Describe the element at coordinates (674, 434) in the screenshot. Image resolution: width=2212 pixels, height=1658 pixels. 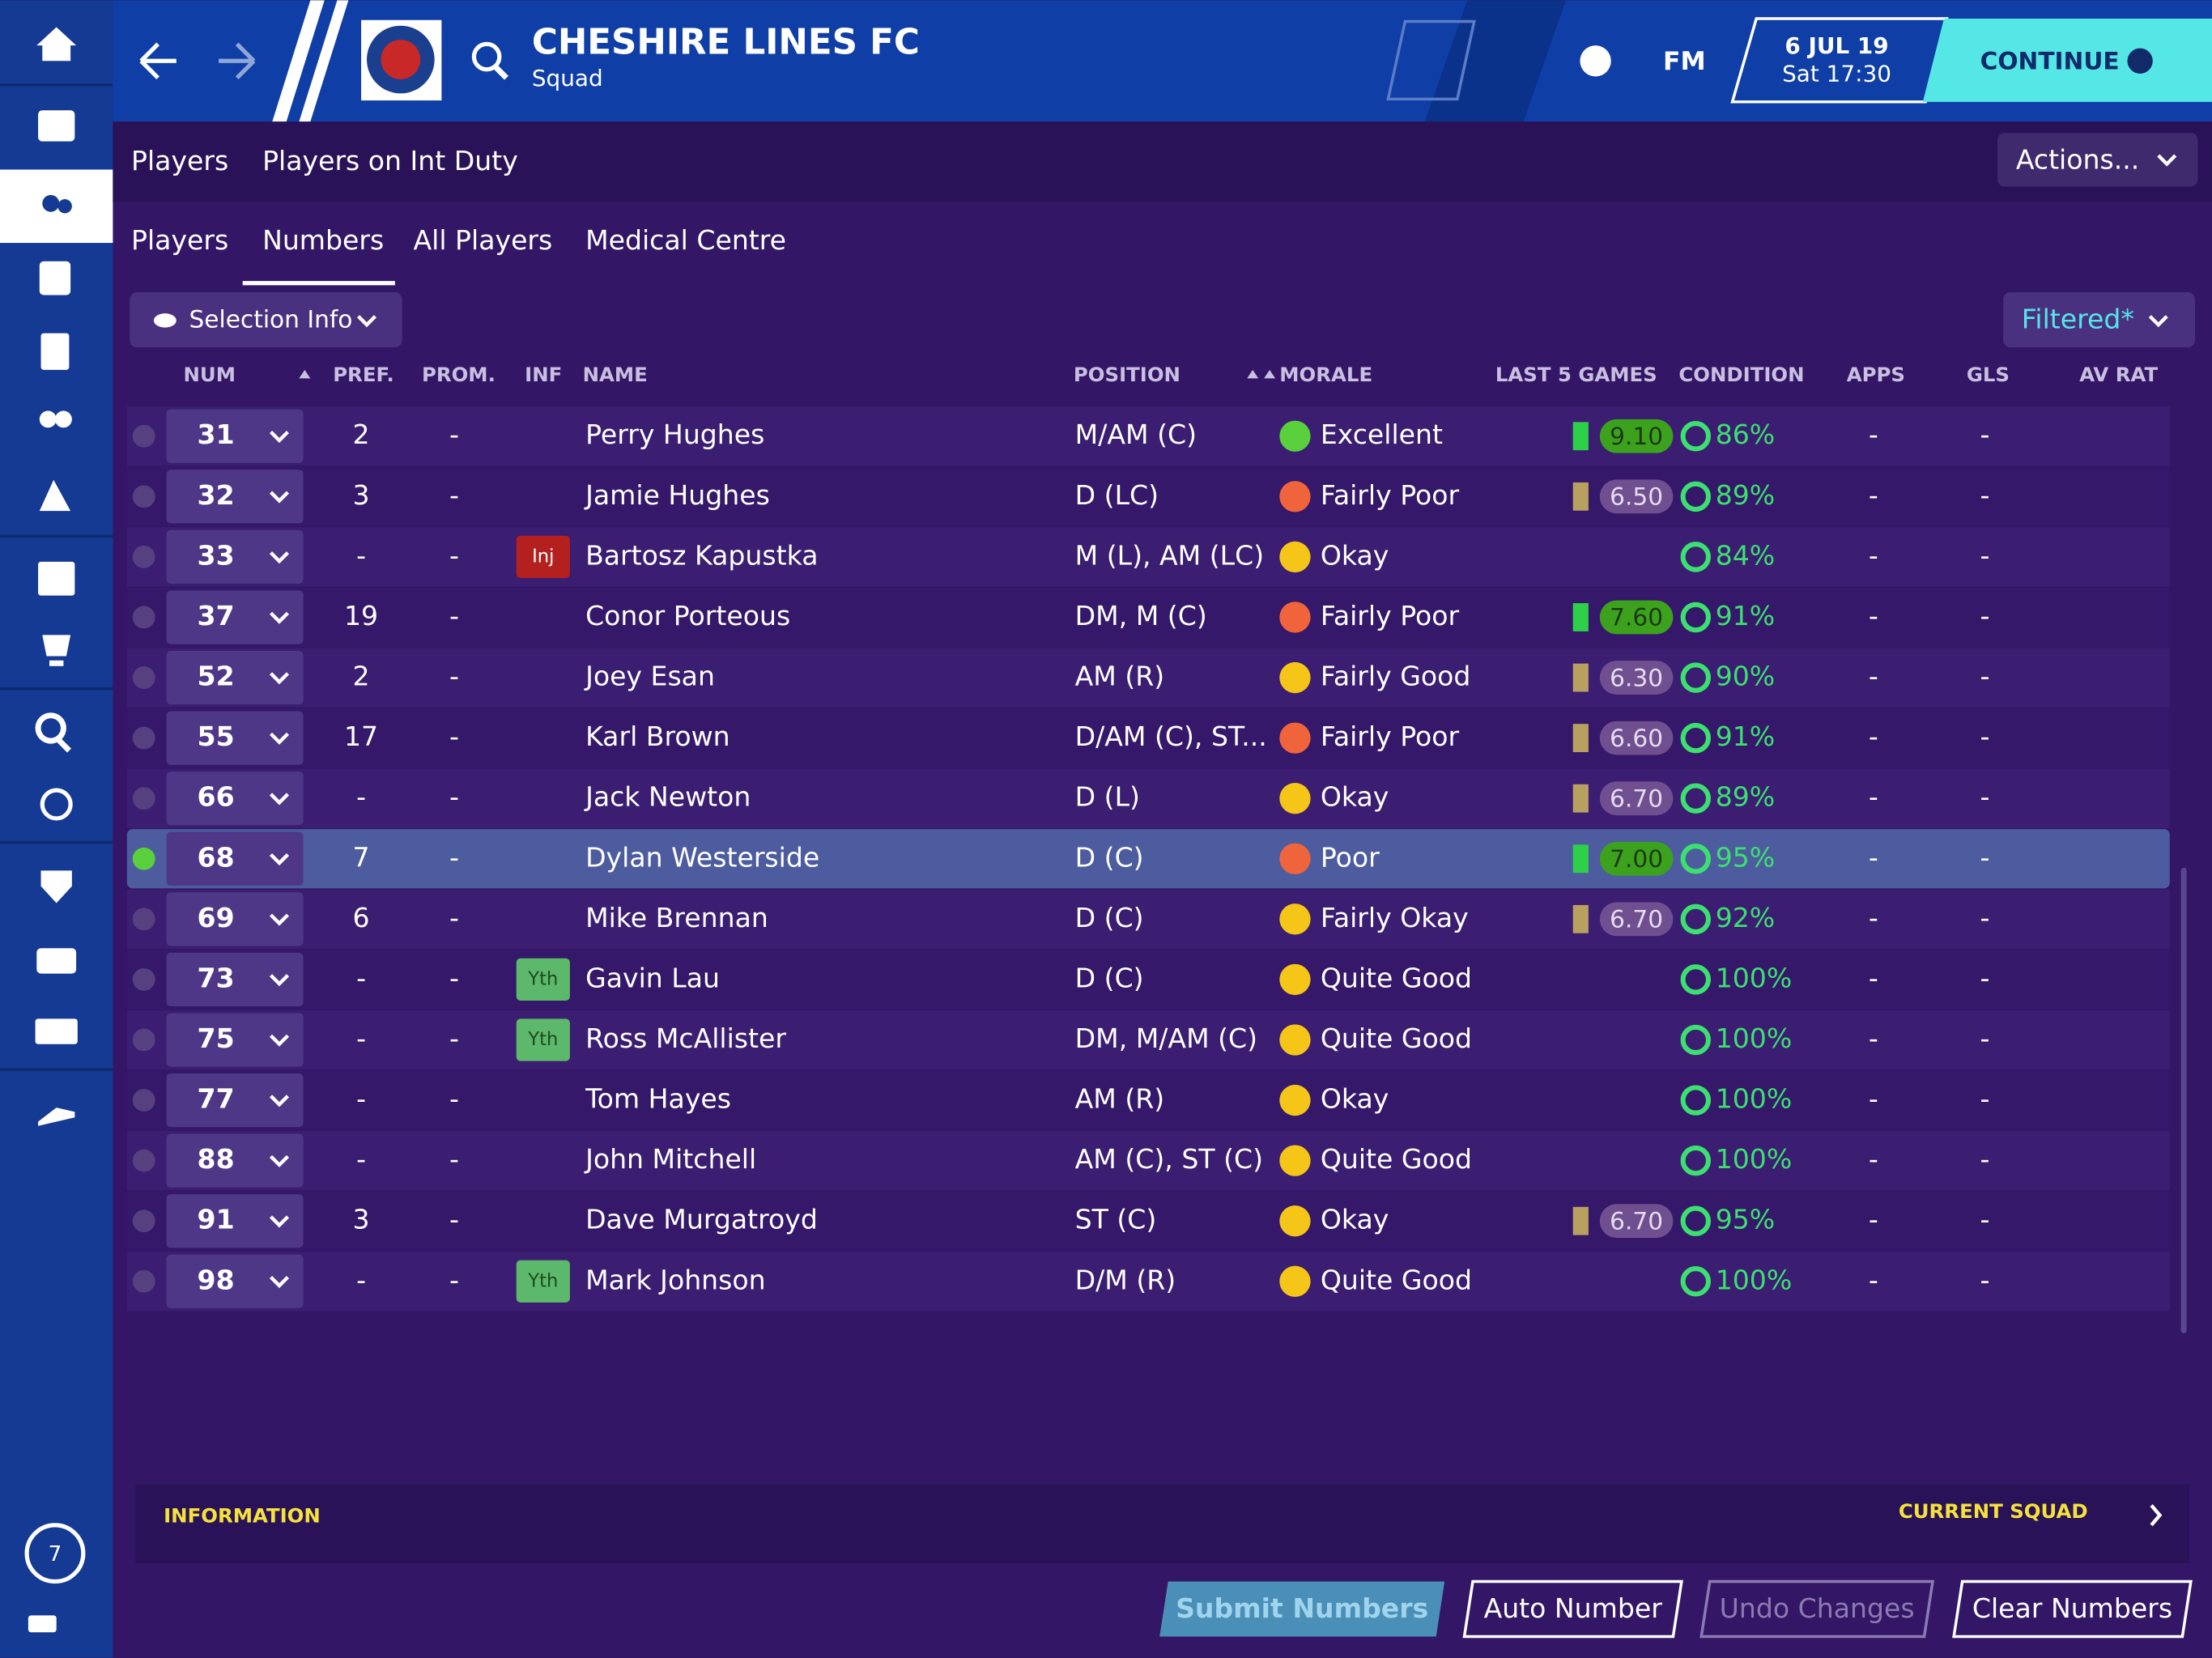
I see `player-name: Perry Hughes` at that location.